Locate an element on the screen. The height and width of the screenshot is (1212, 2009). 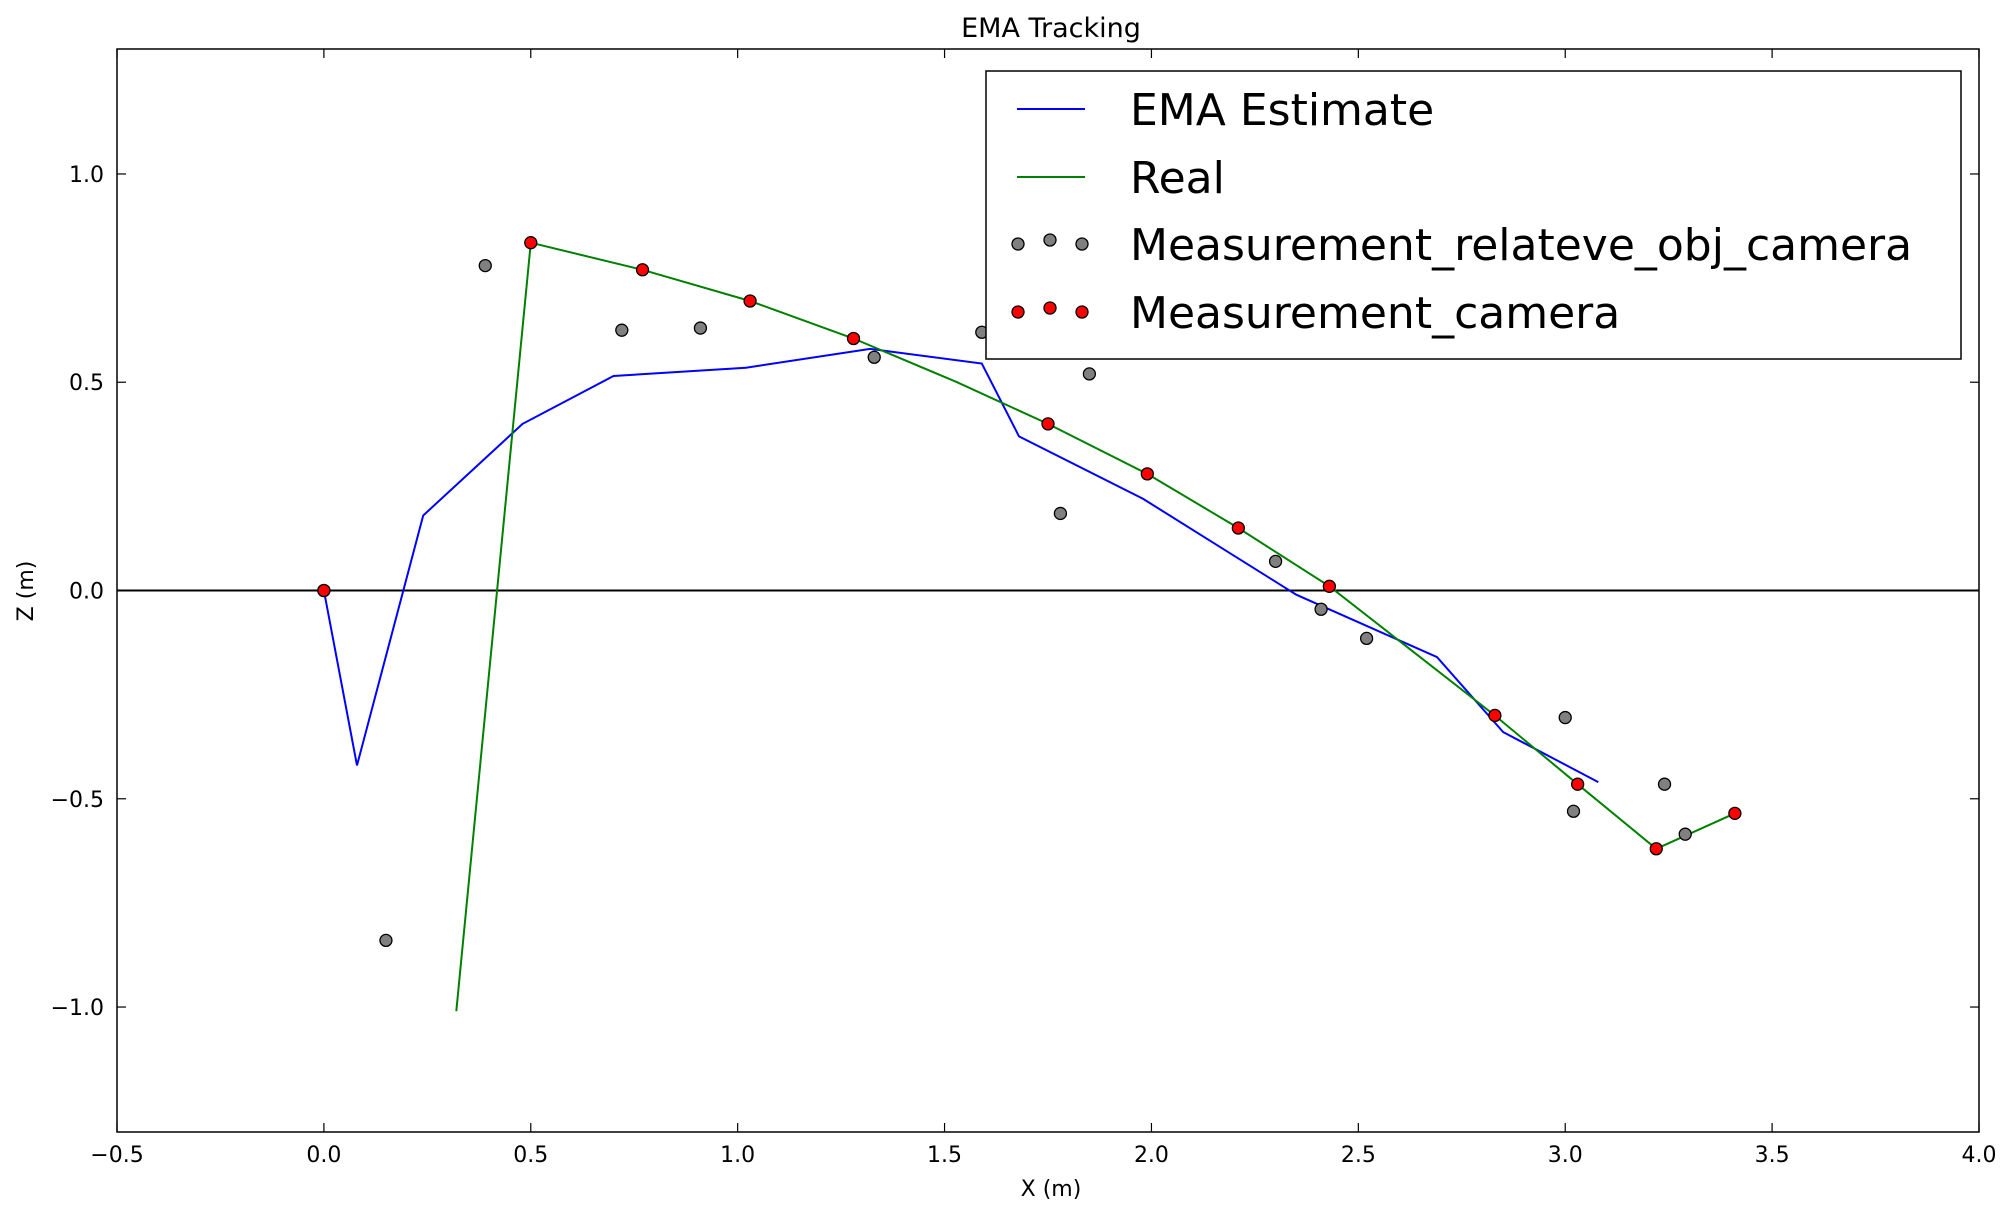
x-tick-label: 0.5 is located at coordinates (530, 1155).